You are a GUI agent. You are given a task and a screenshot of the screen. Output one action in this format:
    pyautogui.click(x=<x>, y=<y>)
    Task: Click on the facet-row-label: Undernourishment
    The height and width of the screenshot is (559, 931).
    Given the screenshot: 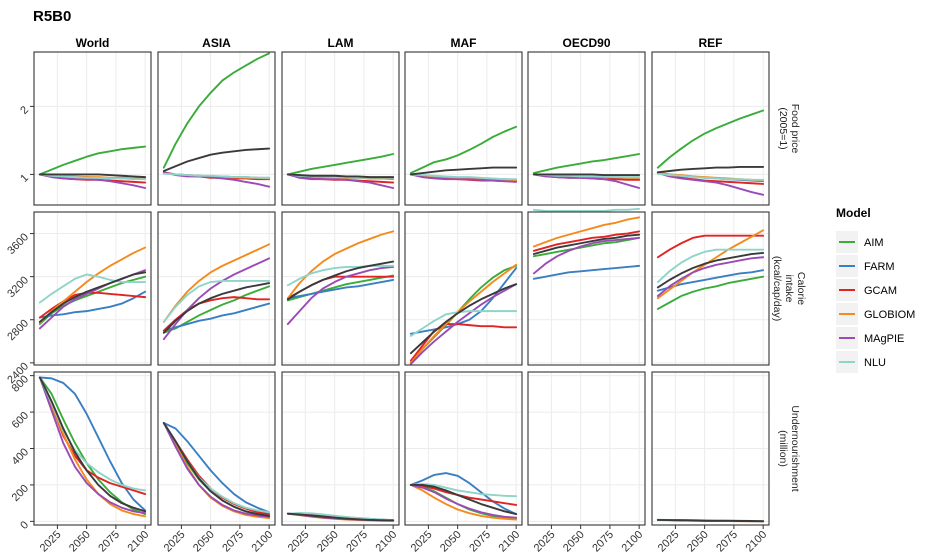 What is the action you would take?
    pyautogui.click(x=795, y=448)
    